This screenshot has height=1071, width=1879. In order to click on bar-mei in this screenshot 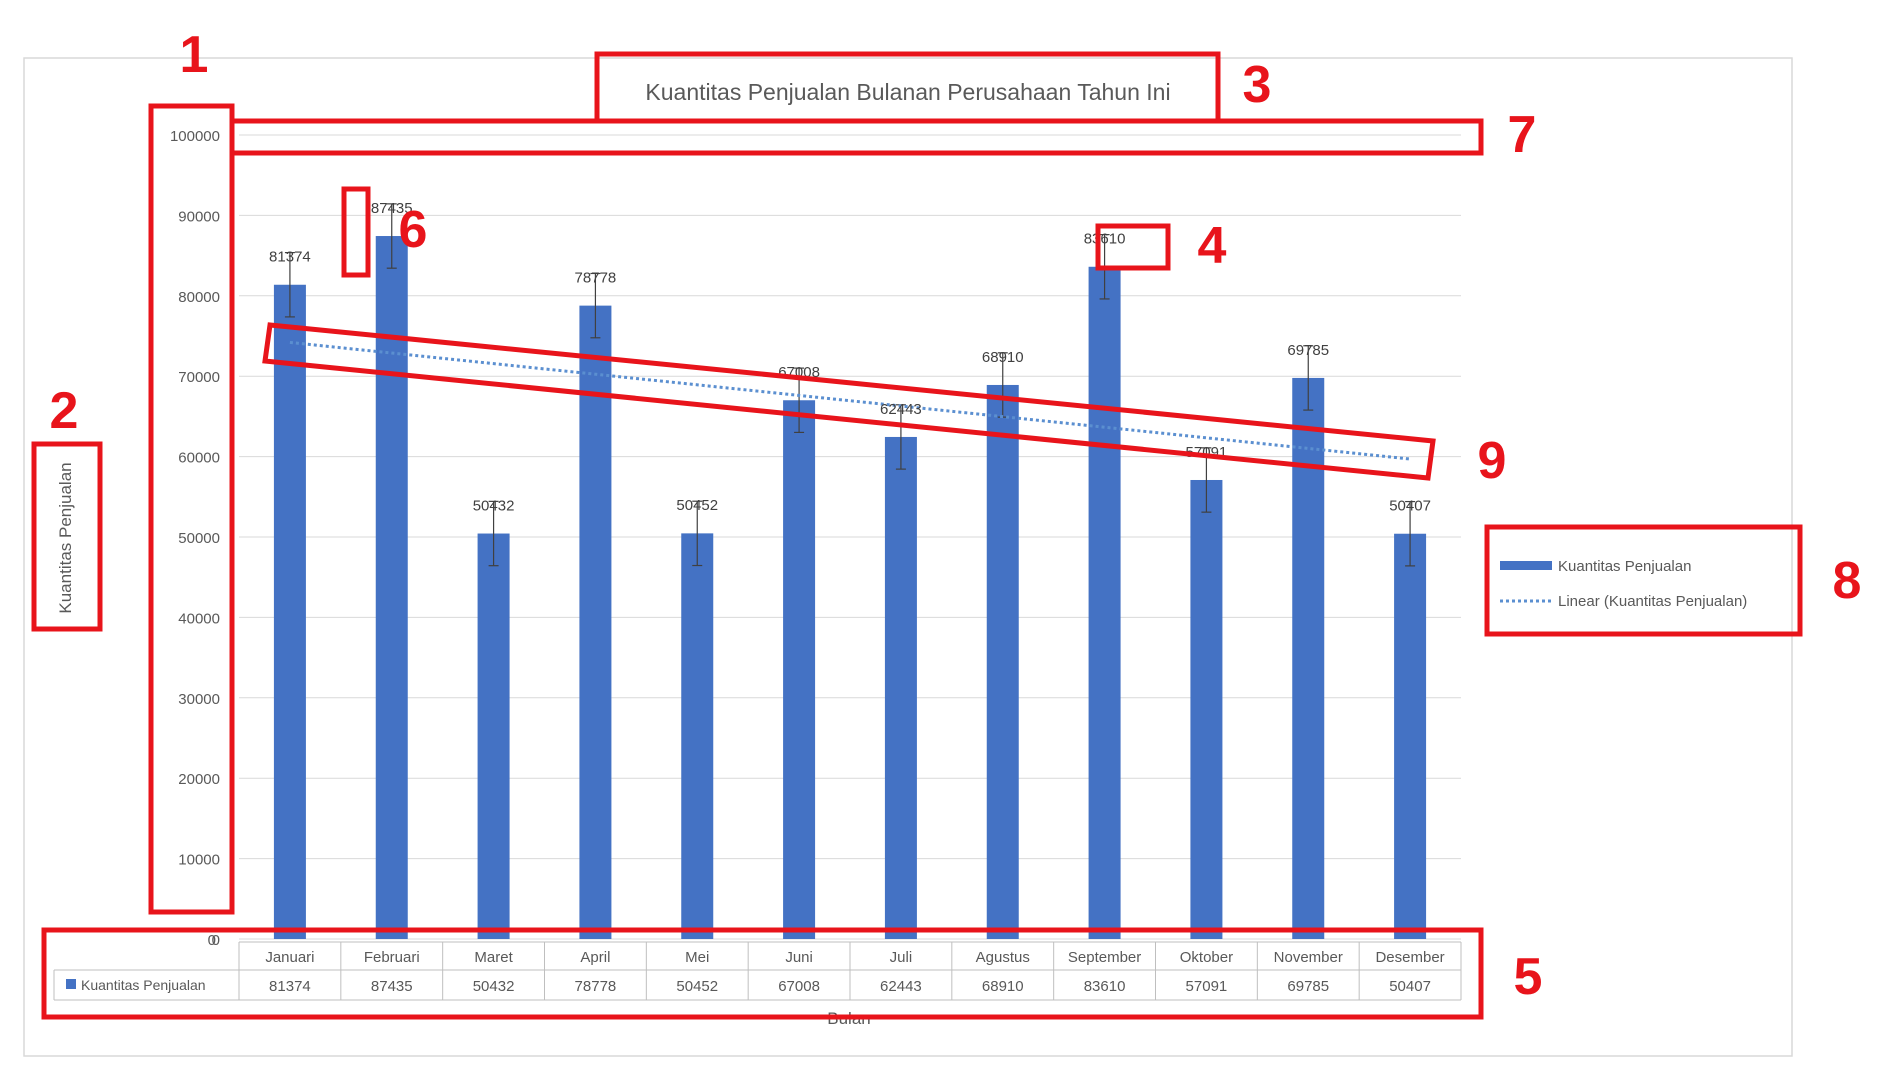, I will do `click(697, 736)`.